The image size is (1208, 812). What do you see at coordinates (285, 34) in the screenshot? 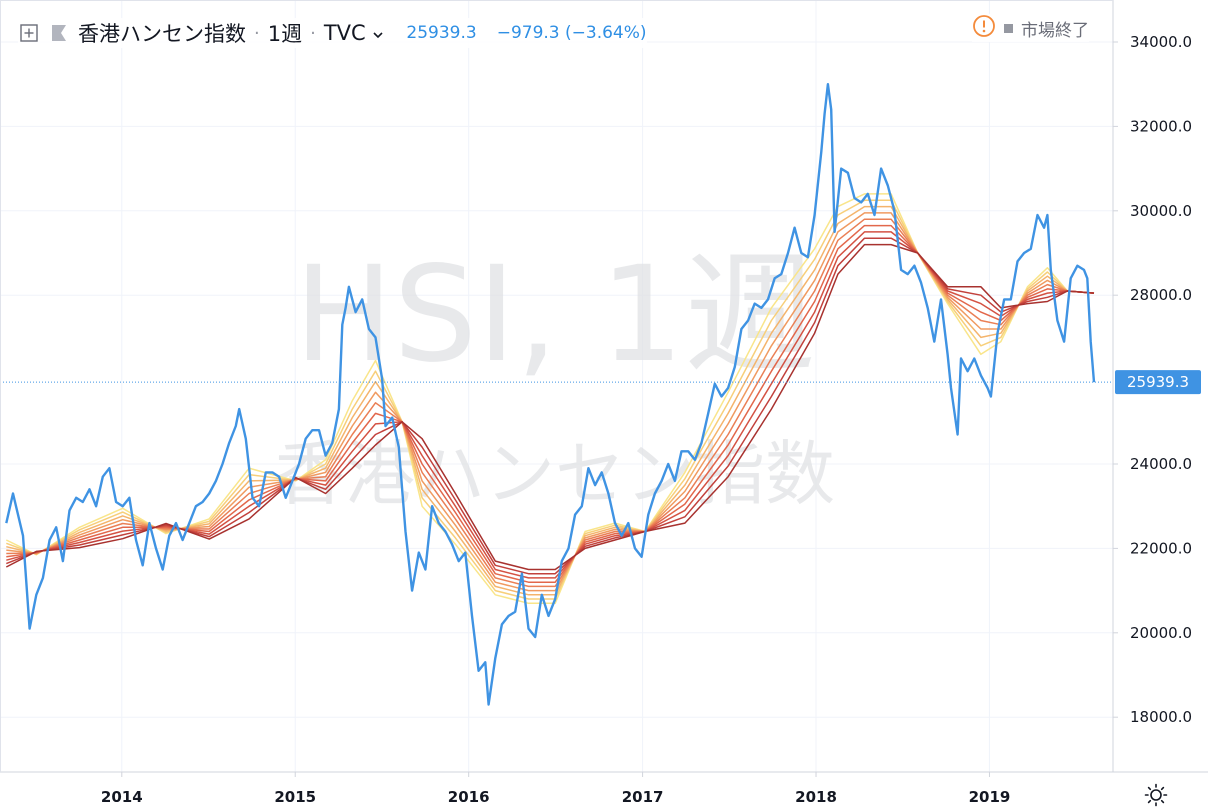
I see `interval-label: 1週` at bounding box center [285, 34].